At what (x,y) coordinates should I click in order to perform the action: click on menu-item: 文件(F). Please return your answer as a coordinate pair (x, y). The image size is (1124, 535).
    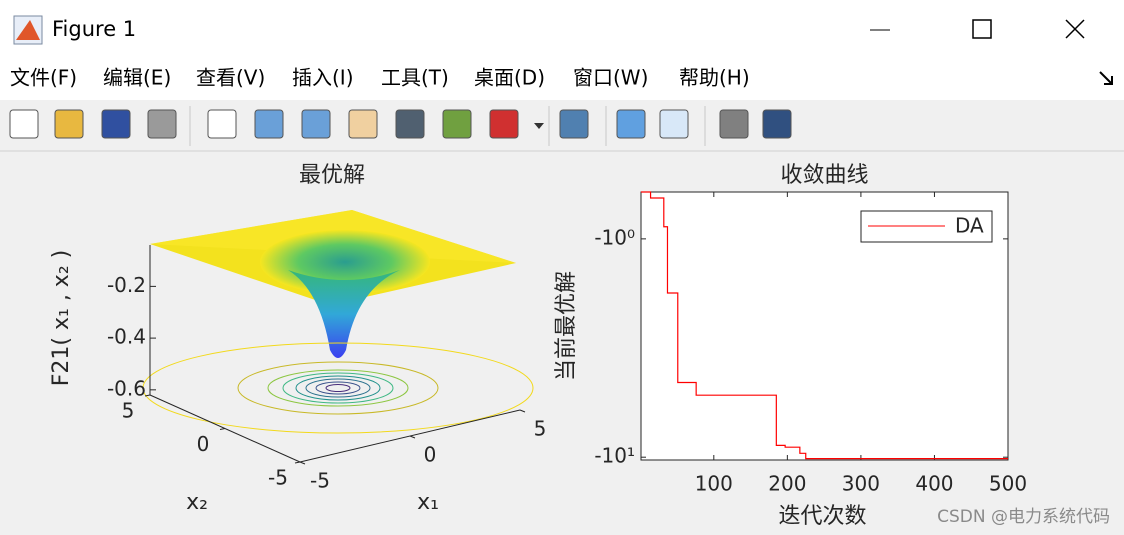
    Looking at the image, I should click on (43, 78).